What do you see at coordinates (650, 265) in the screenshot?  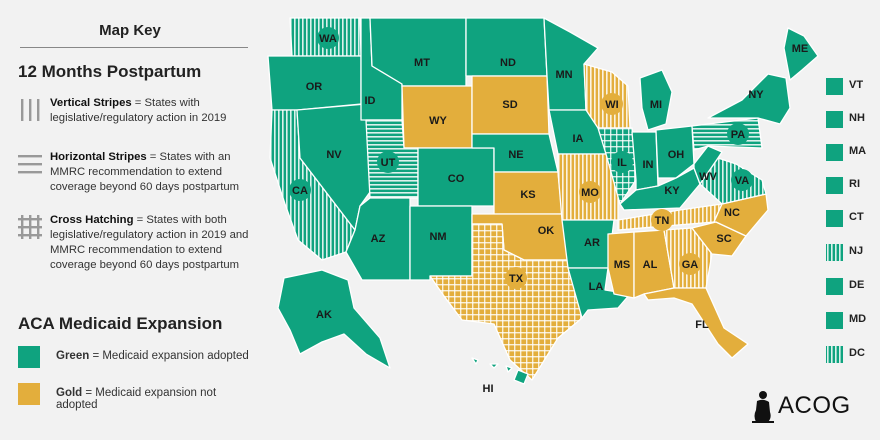 I see `state-label-al: AL` at bounding box center [650, 265].